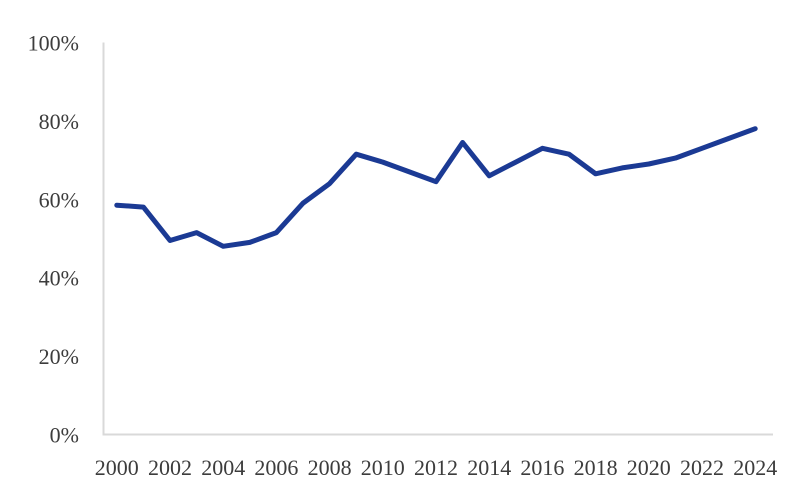 This screenshot has height=485, width=811. What do you see at coordinates (117, 467) in the screenshot?
I see `x-tick-label: 2000` at bounding box center [117, 467].